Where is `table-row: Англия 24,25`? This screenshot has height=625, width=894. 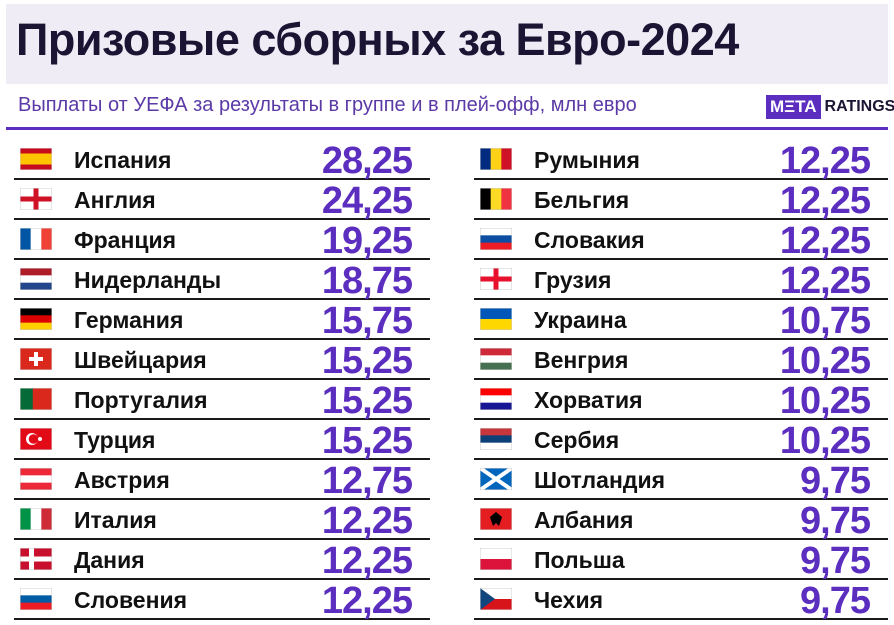 table-row: Англия 24,25 is located at coordinates (222, 201).